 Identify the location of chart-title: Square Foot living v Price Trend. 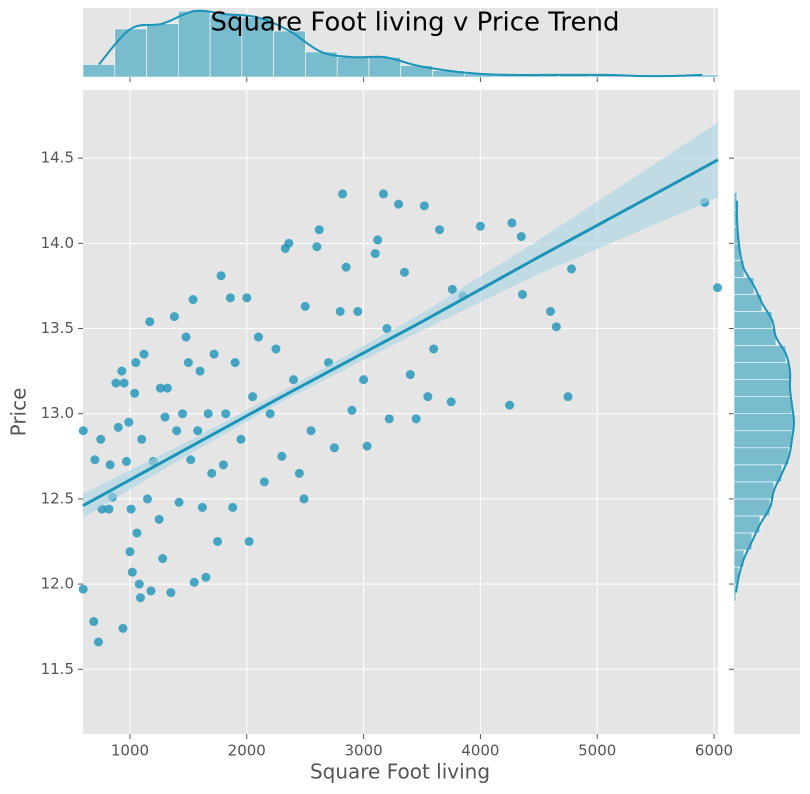
(415, 23).